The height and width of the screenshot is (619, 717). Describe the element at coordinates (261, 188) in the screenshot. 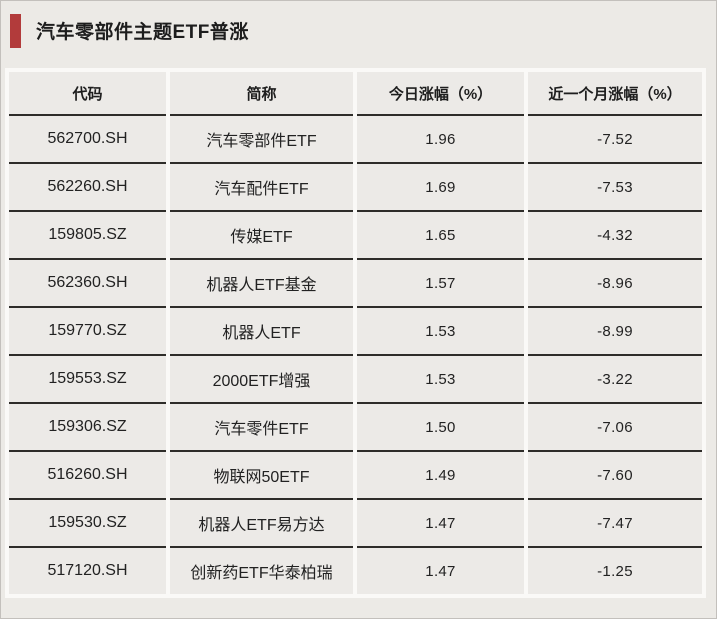

I see `cell-name: 汽车配件ETF` at that location.